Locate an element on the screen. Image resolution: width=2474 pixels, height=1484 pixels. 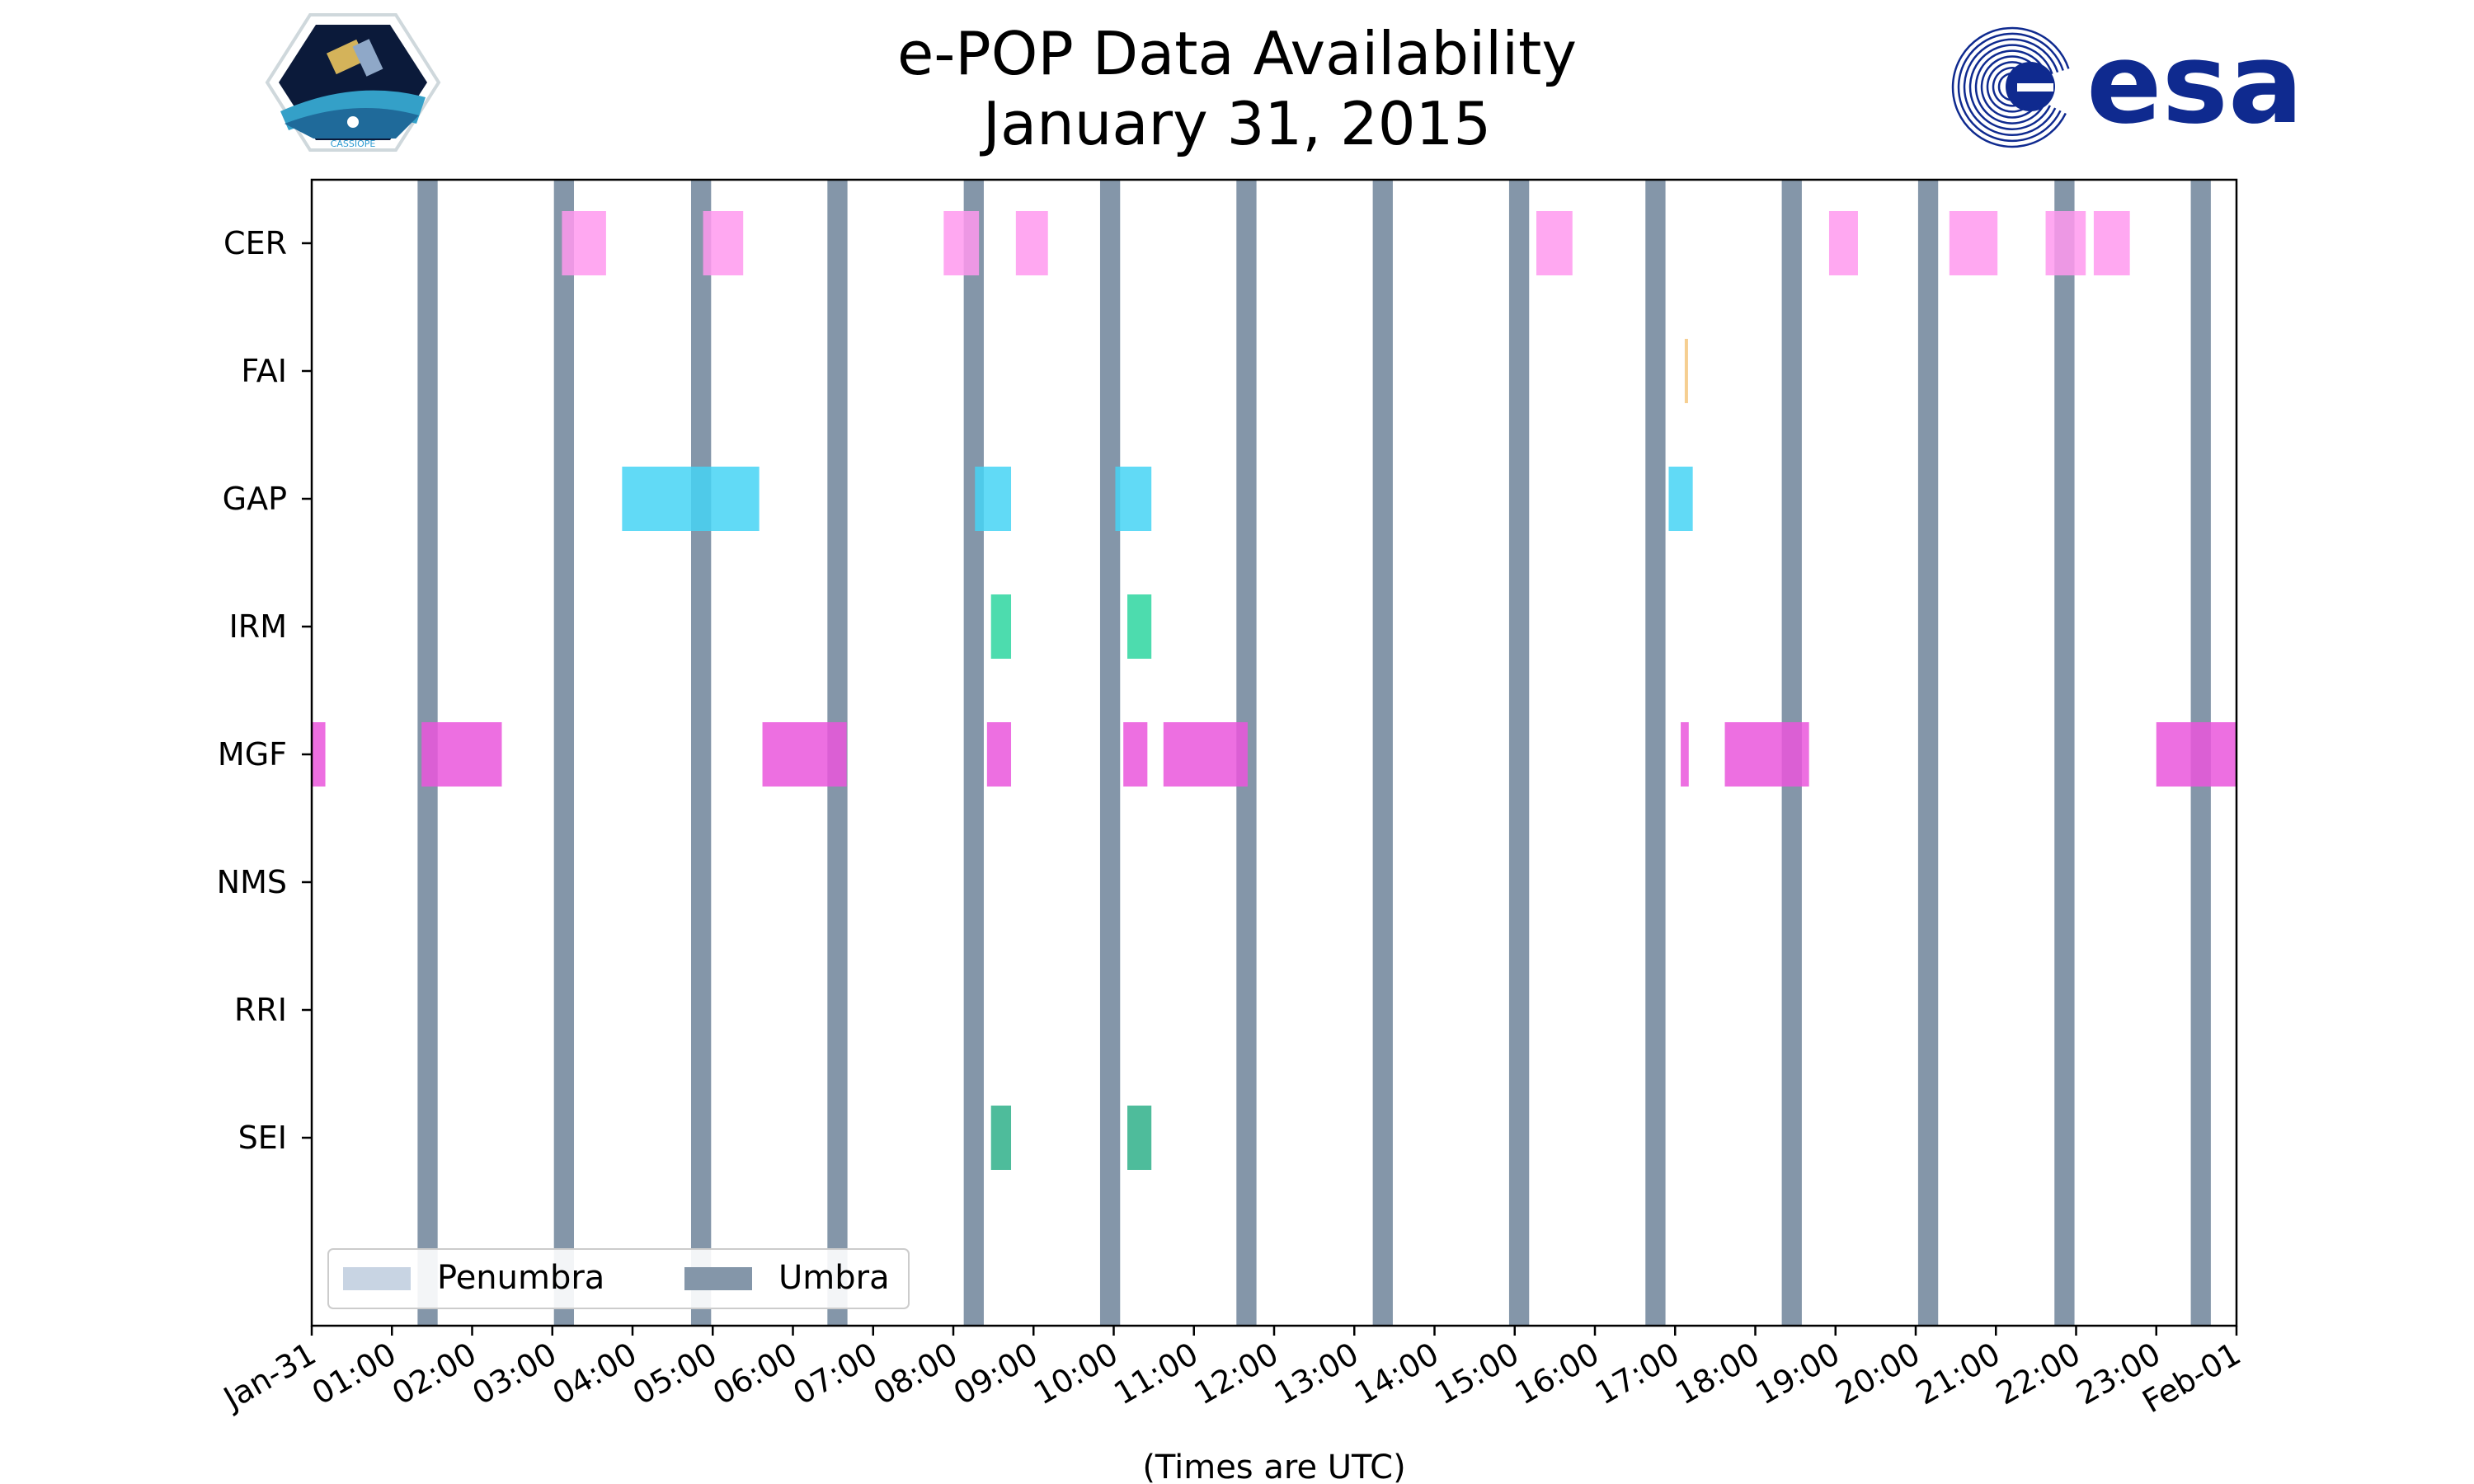
x-tick-label: 12:00 is located at coordinates (1236, 1374).